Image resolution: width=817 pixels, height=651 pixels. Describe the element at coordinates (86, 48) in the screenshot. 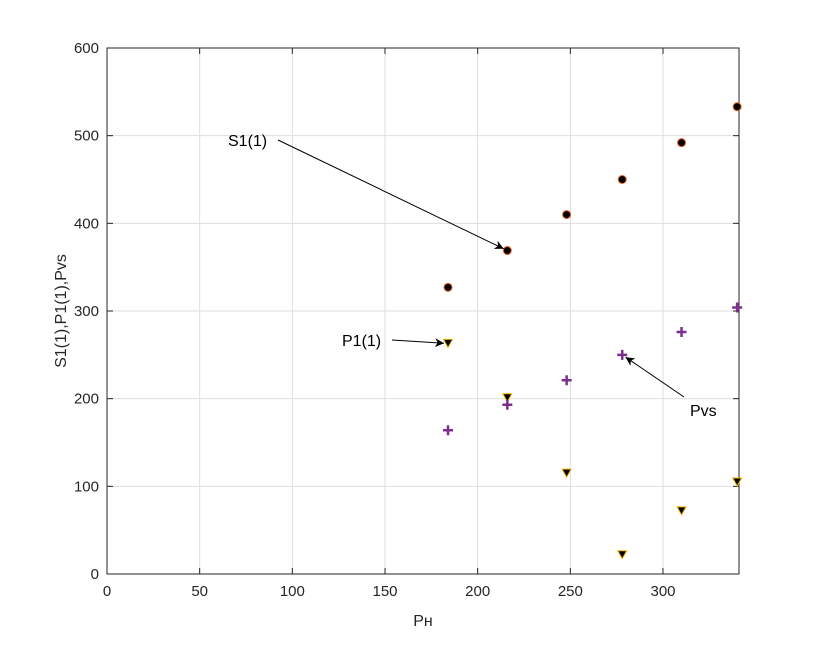

I see `y-tick-label: 600` at that location.